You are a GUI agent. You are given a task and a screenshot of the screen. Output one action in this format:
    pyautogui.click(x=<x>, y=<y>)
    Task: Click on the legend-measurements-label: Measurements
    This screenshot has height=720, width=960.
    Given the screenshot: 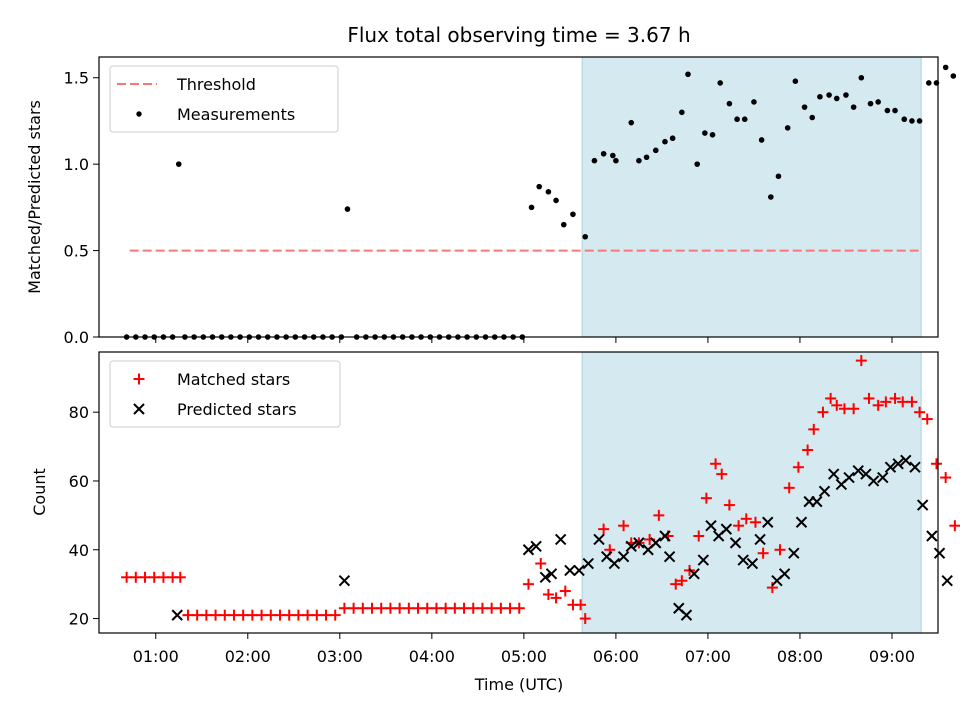 What is the action you would take?
    pyautogui.click(x=236, y=114)
    